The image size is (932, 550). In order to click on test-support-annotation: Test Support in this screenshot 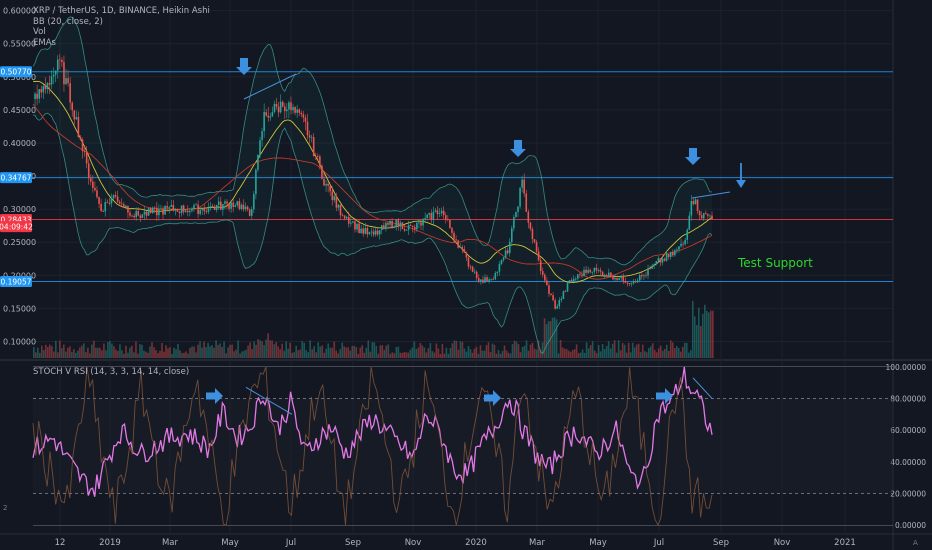, I will do `click(775, 263)`.